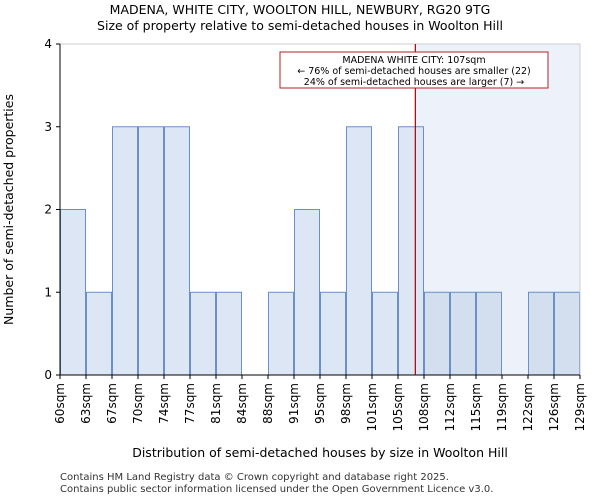  I want to click on annotation-box, so click(414, 70).